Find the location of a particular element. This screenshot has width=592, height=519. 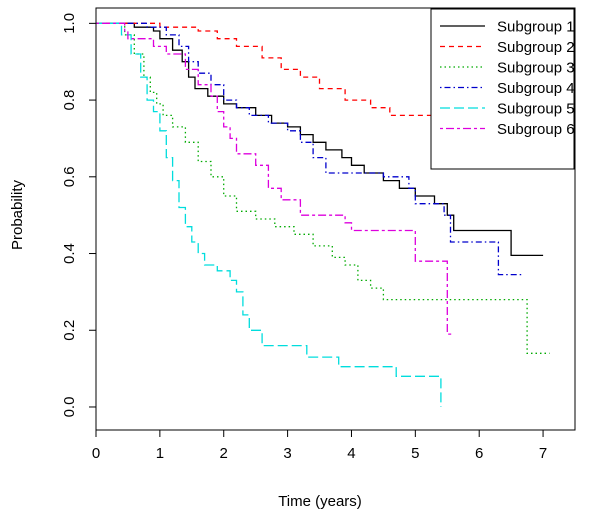

x-tick-label: 6 is located at coordinates (479, 453).